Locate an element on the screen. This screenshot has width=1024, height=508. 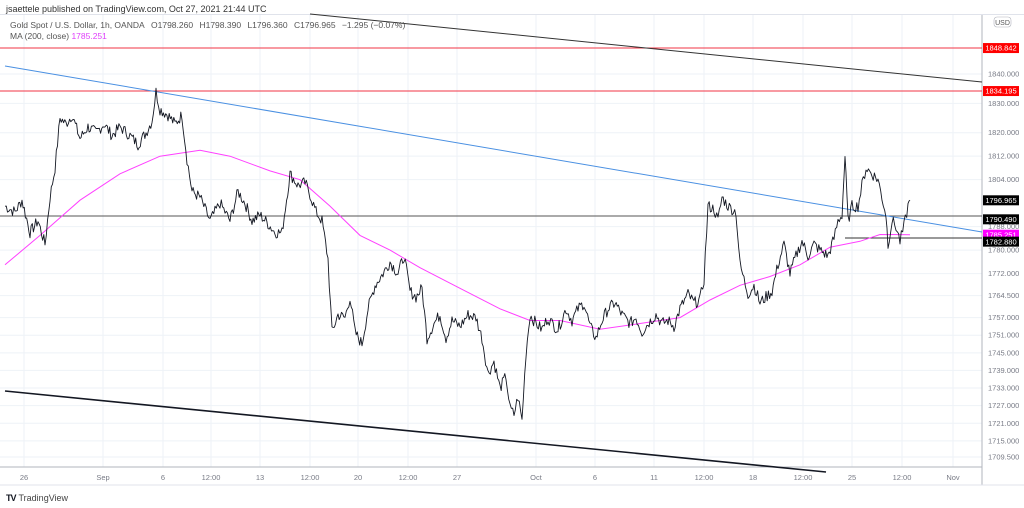
price-tick: 1733.000 is located at coordinates (1003, 388).